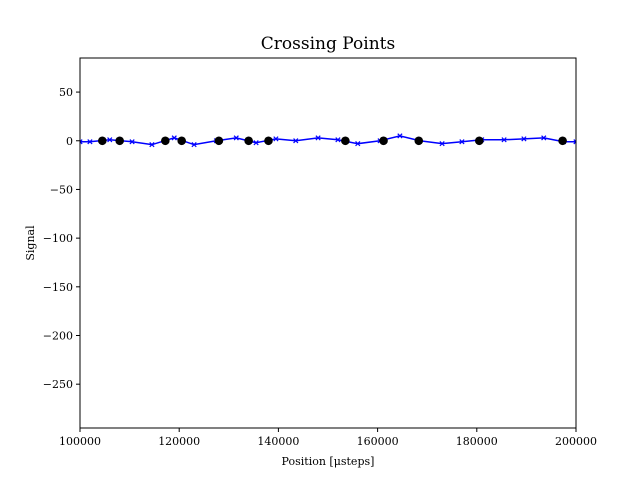 This screenshot has width=640, height=480. I want to click on y-tick-label: −200, so click(58, 336).